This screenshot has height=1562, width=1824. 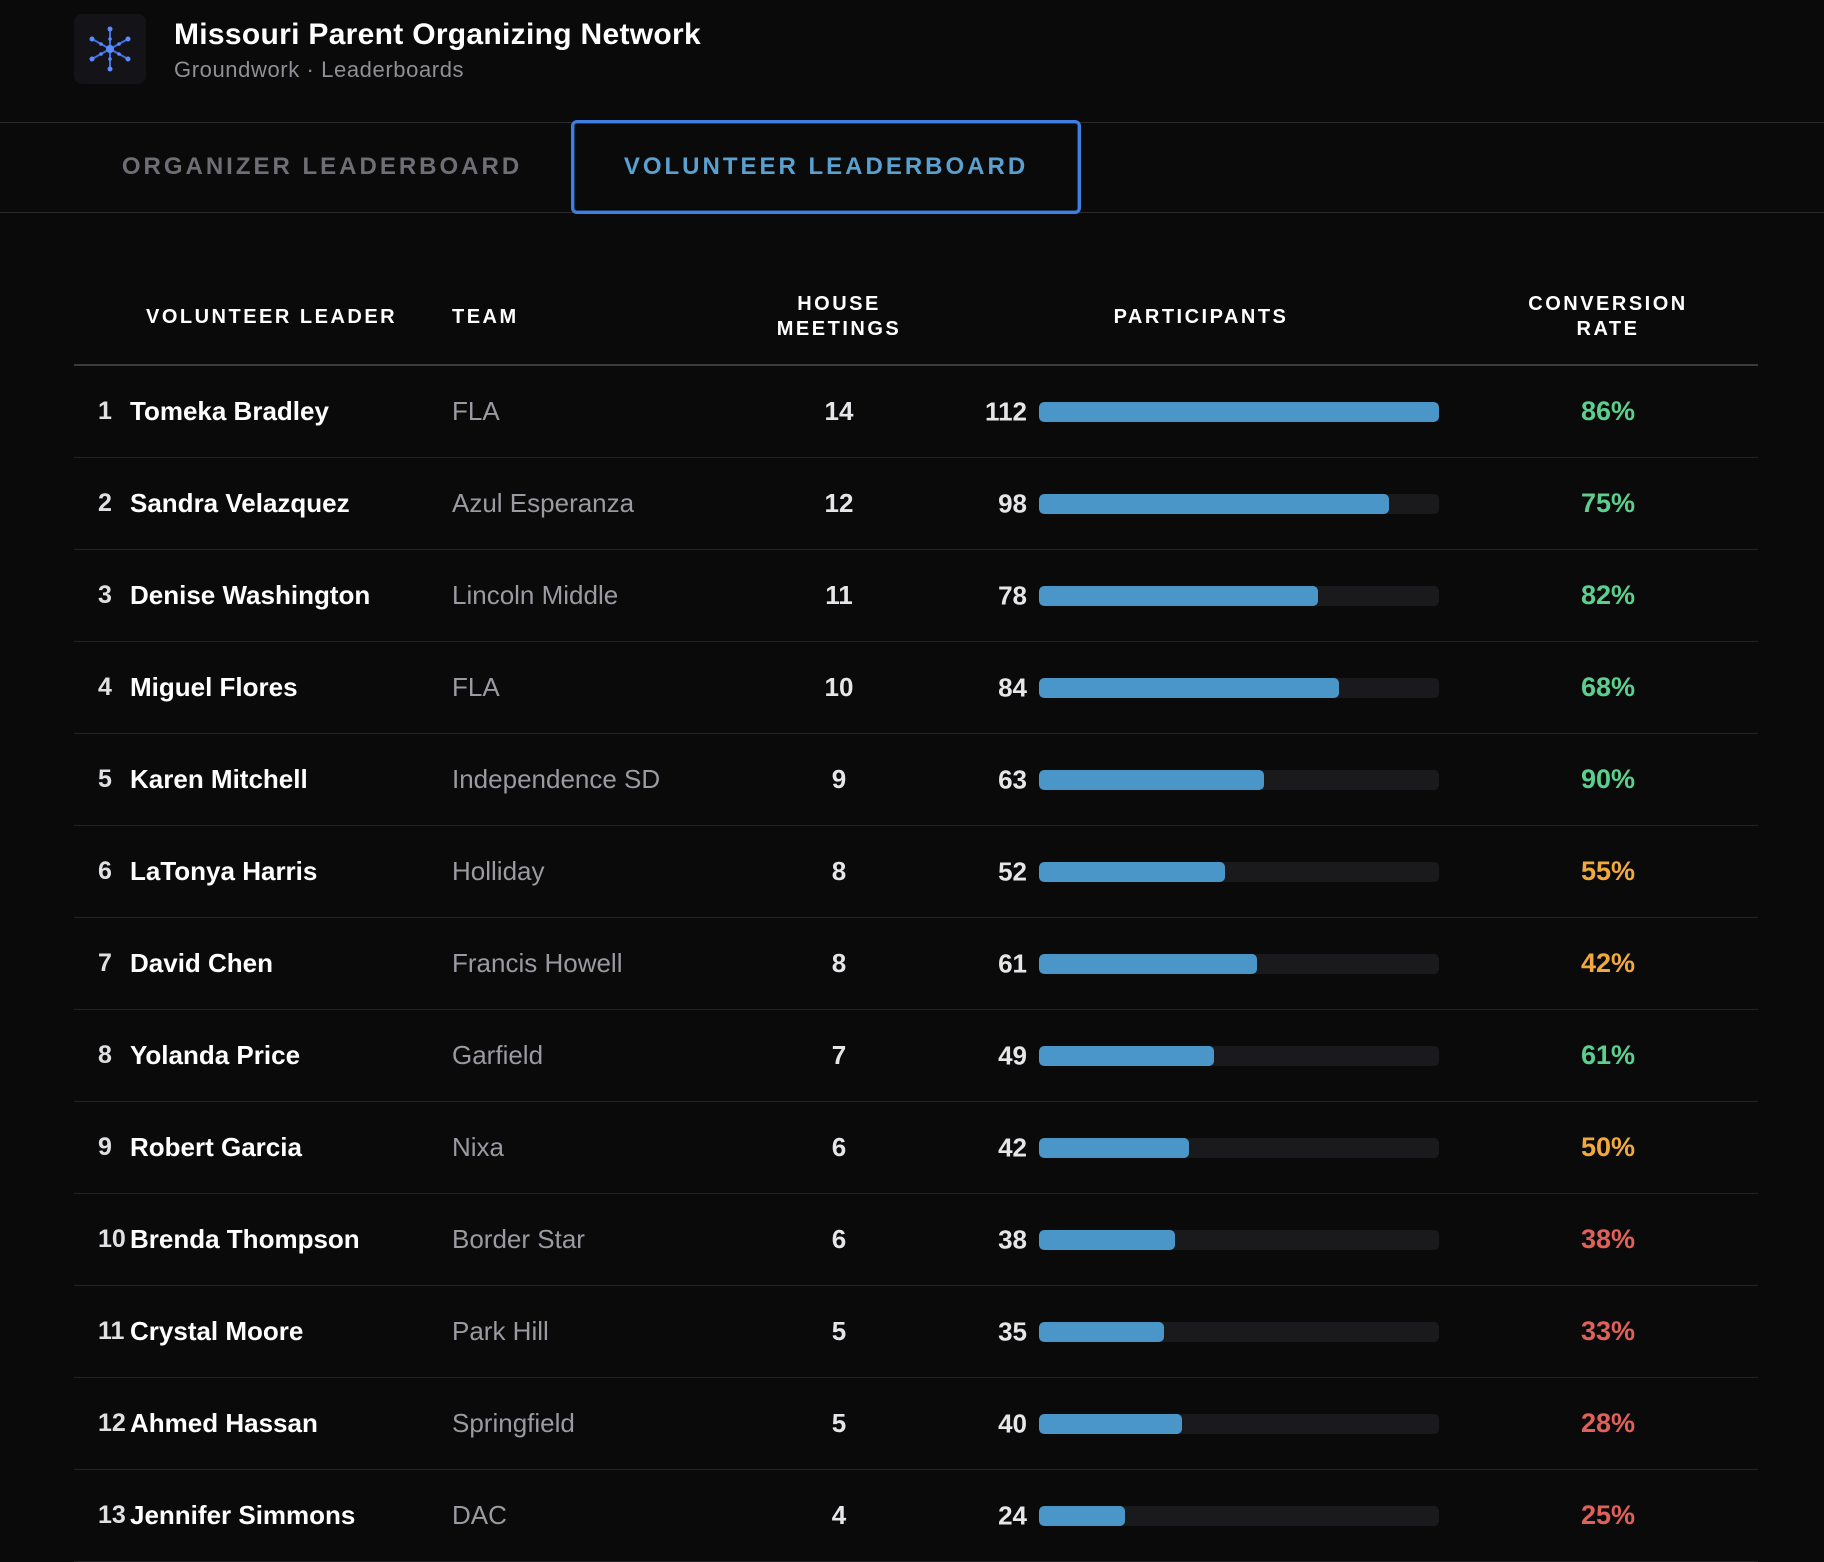 I want to click on rank-number: 12, so click(x=102, y=1423).